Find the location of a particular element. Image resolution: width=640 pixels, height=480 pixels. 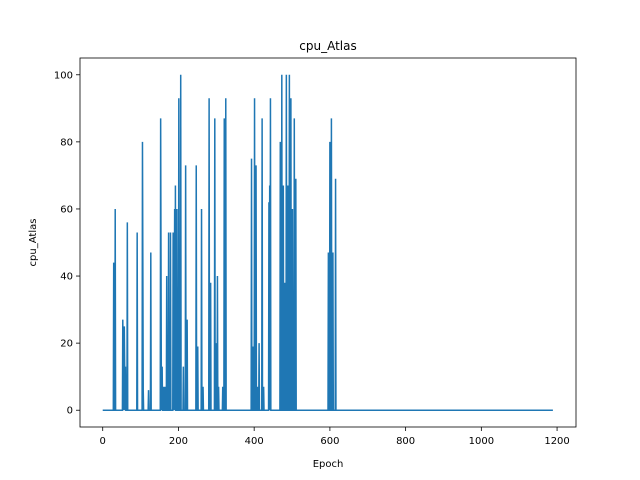

x-axis-ticks: 0 200 400 600 800 1000 1200 is located at coordinates (335, 437).